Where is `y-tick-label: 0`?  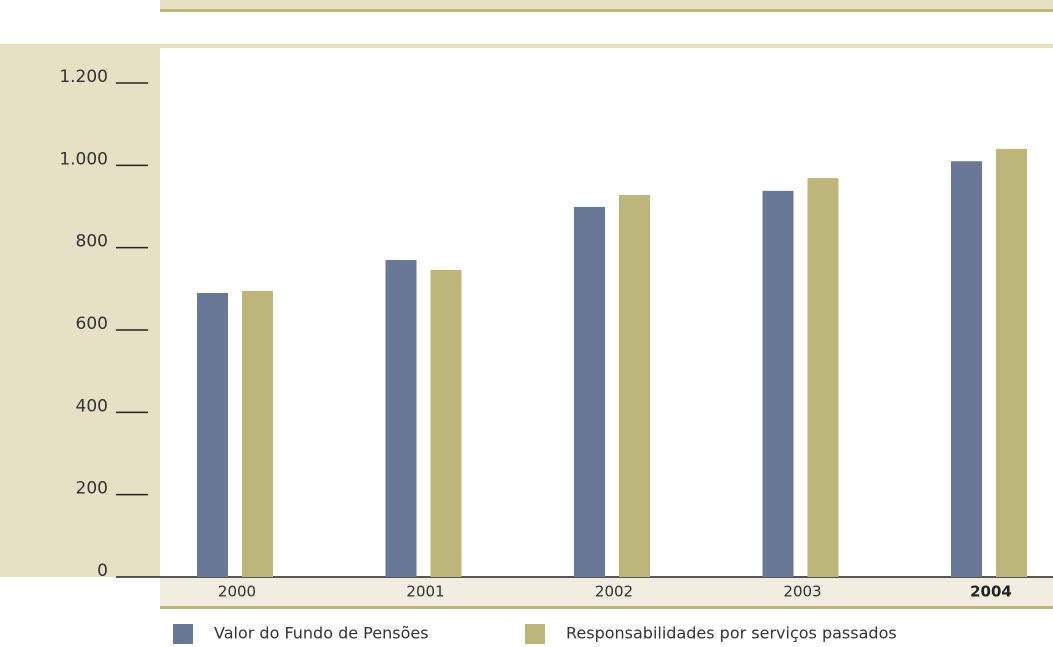 y-tick-label: 0 is located at coordinates (102, 571).